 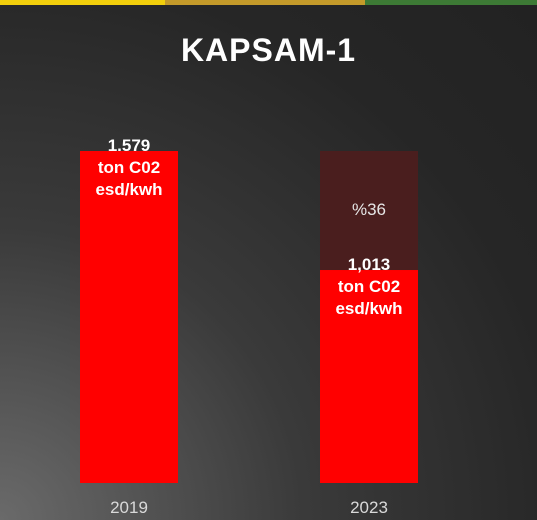 I want to click on x-tick-label: 2019, so click(x=129, y=507).